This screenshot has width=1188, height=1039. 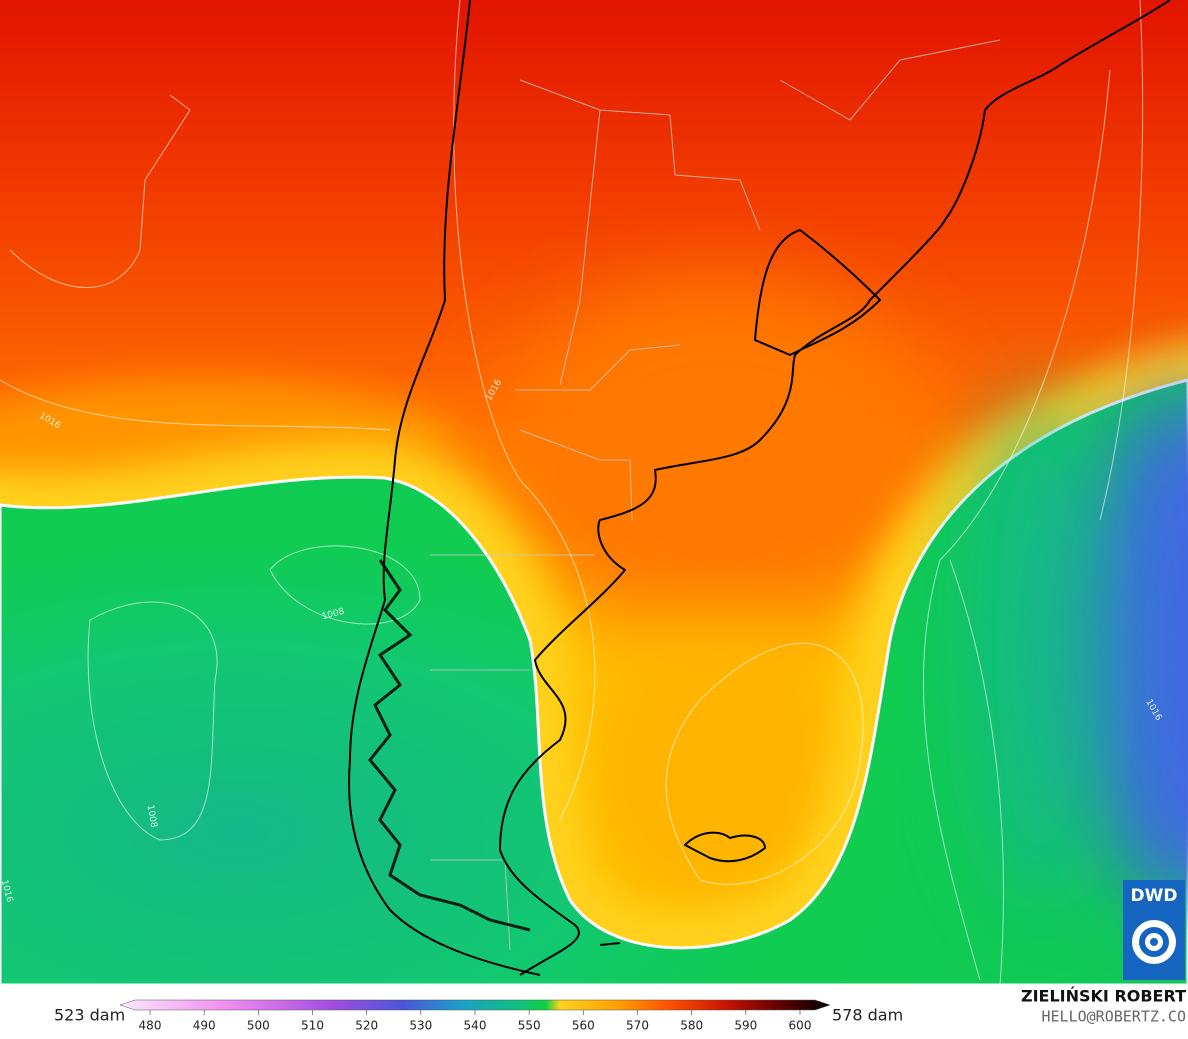 What do you see at coordinates (800, 1026) in the screenshot?
I see `legend-tick-label: 600` at bounding box center [800, 1026].